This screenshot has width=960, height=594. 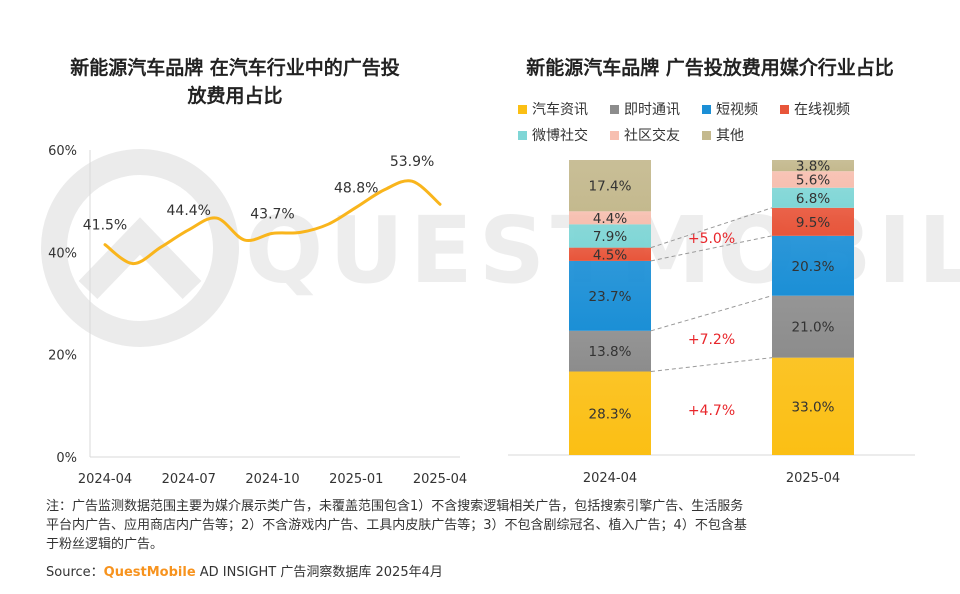 I want to click on source-brand: QuestMobile, so click(x=149, y=572).